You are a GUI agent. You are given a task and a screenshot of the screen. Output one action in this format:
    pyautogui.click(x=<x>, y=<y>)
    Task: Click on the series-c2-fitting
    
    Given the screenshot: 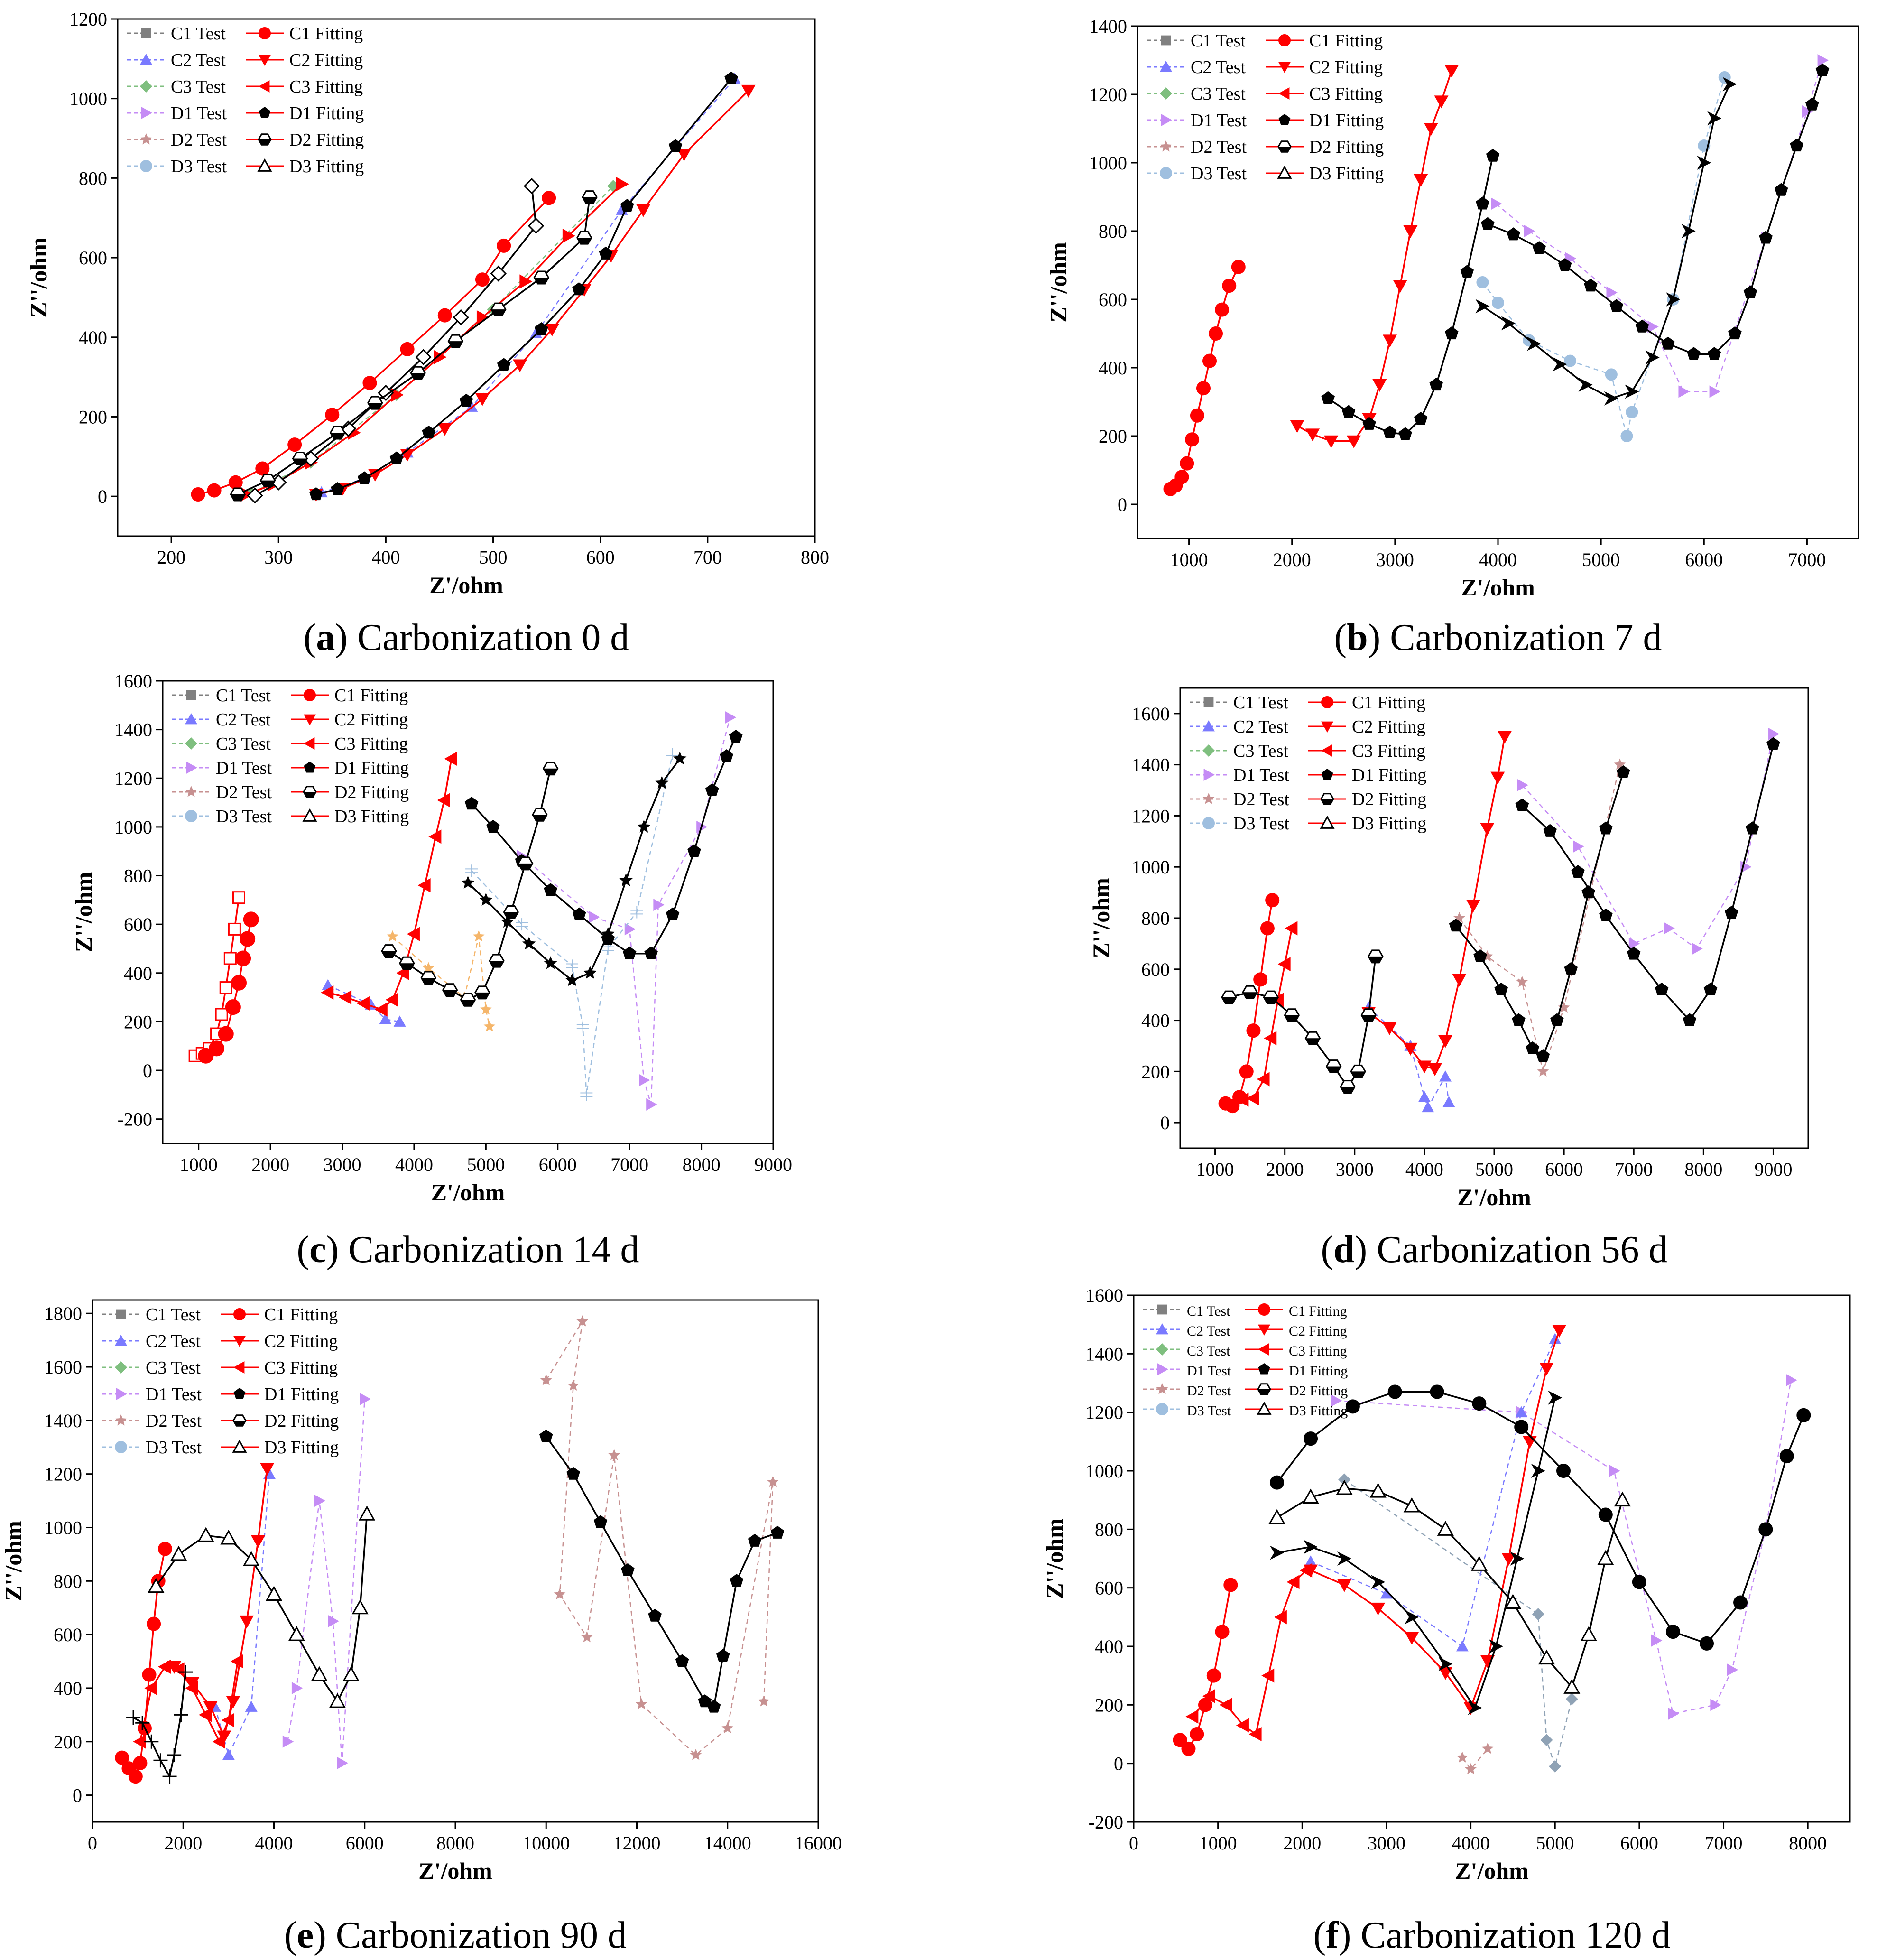 What is the action you would take?
    pyautogui.click(x=533, y=293)
    